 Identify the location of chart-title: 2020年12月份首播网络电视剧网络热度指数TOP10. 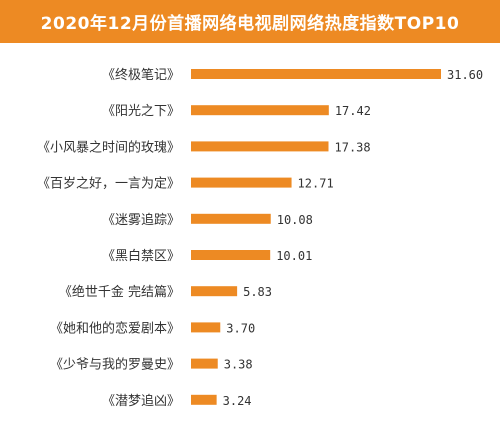
(250, 24).